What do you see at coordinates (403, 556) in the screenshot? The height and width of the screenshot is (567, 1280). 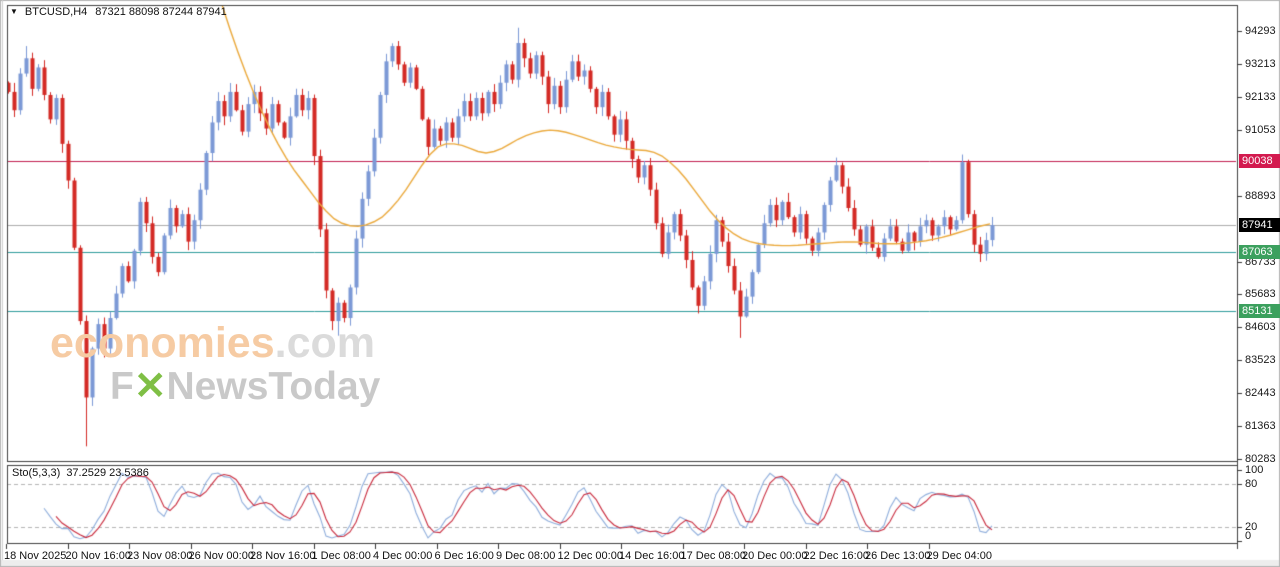 I see `time-tick-label: 4 Dec 00:00` at bounding box center [403, 556].